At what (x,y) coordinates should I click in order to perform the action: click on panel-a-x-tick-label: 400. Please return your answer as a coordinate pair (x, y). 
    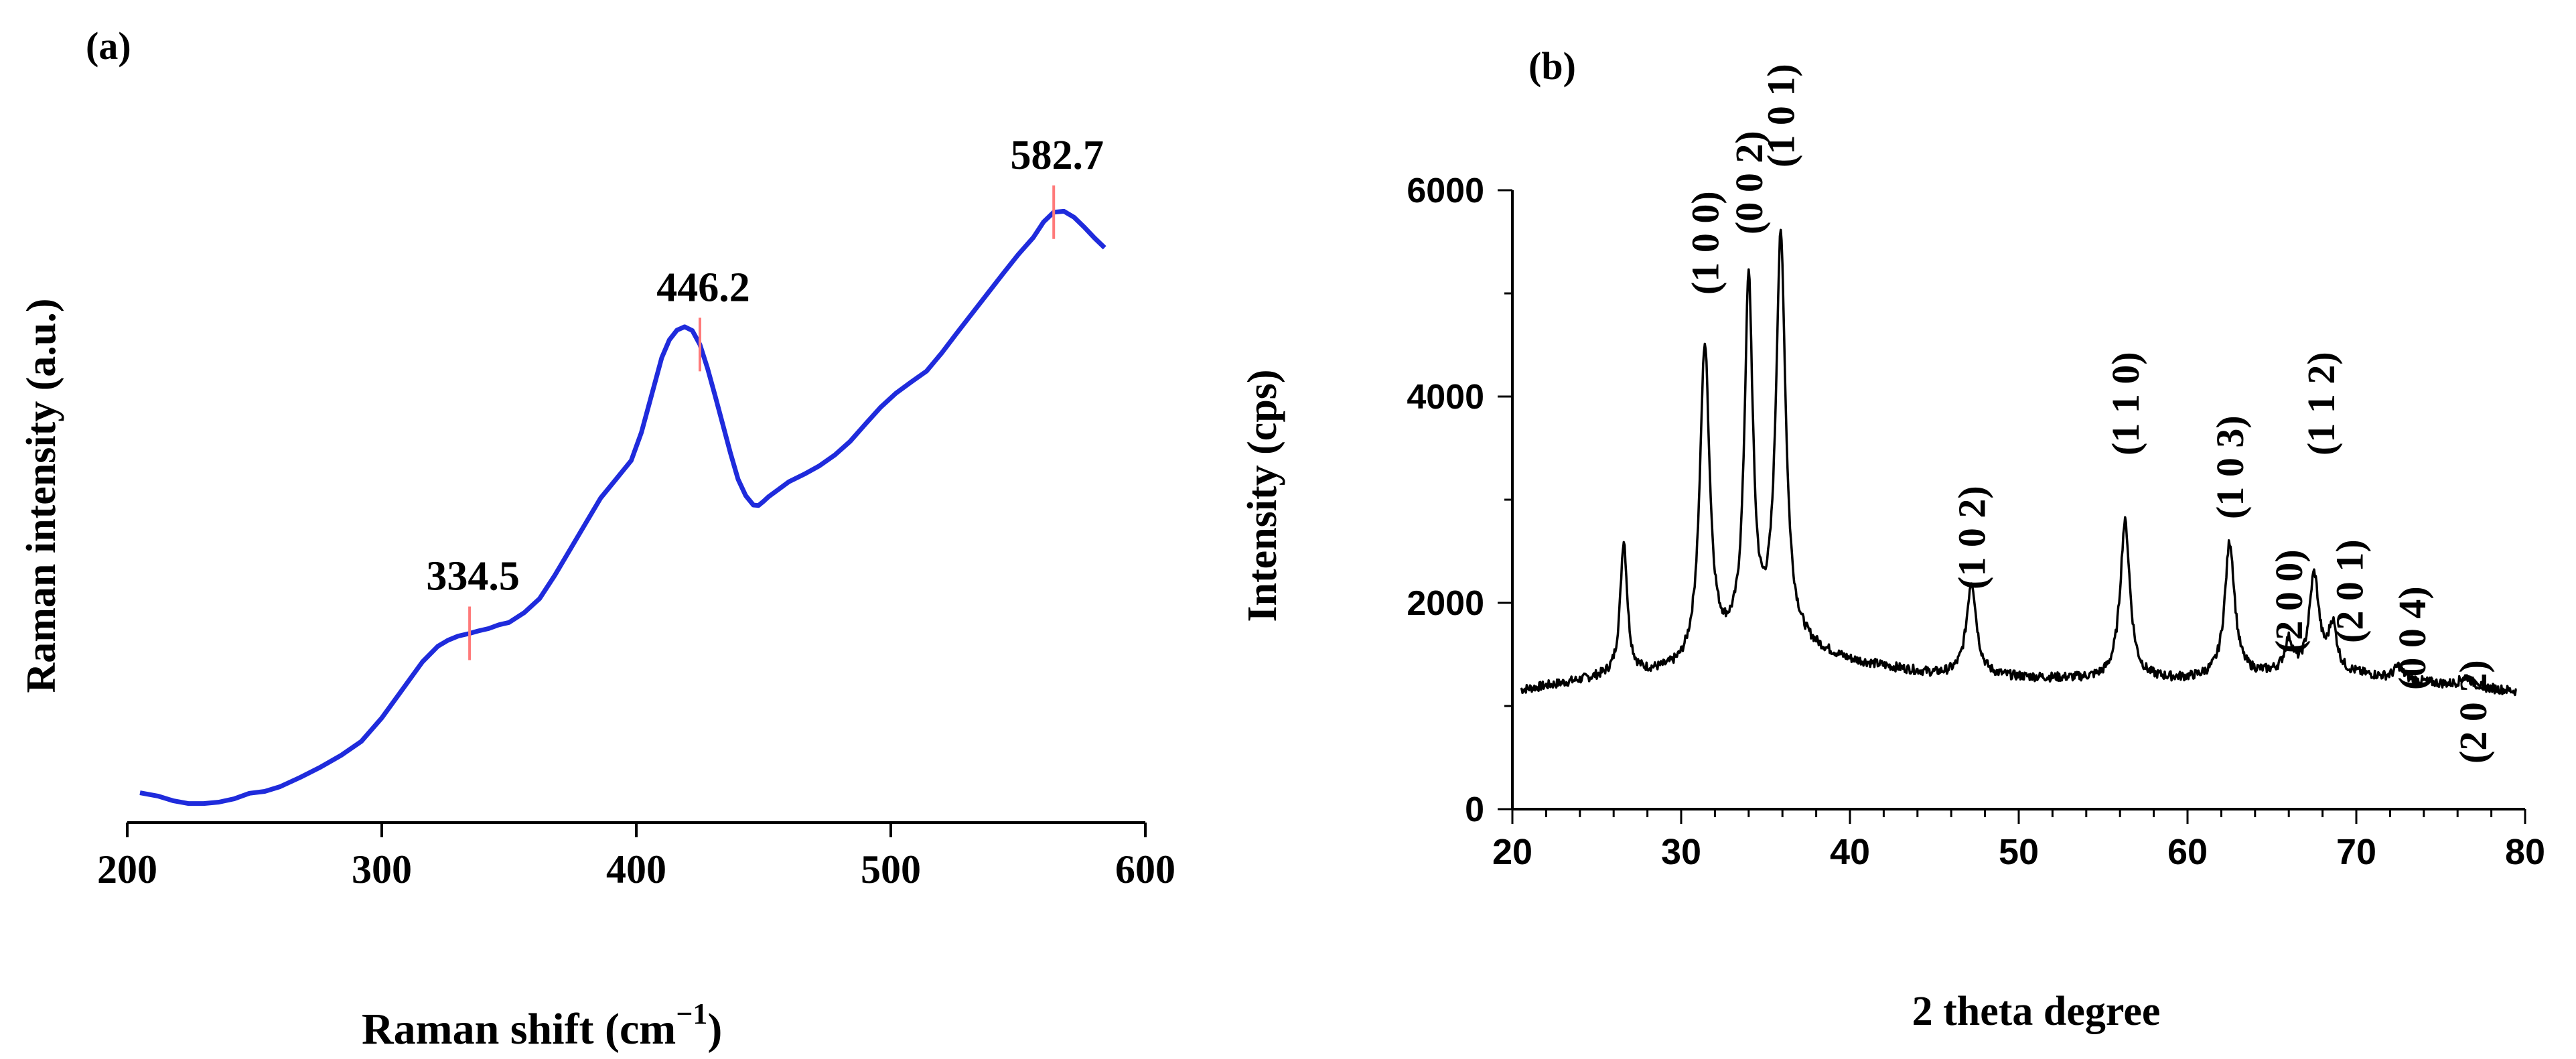
    Looking at the image, I should click on (636, 869).